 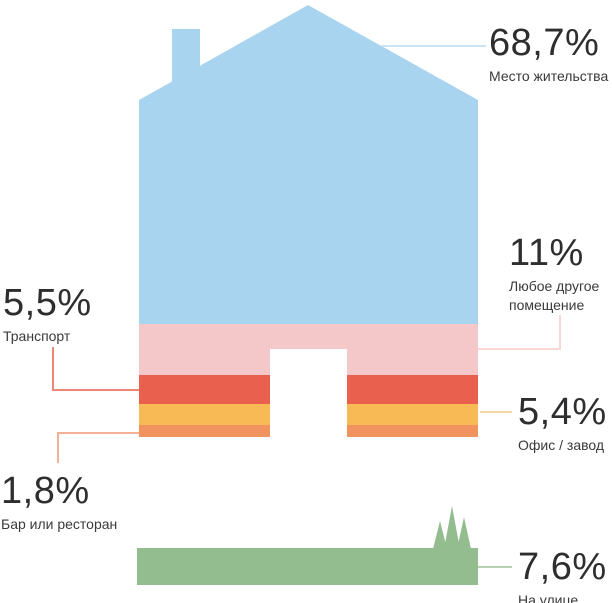 I want to click on callout-street: 7,6% На улице, so click(x=562, y=575).